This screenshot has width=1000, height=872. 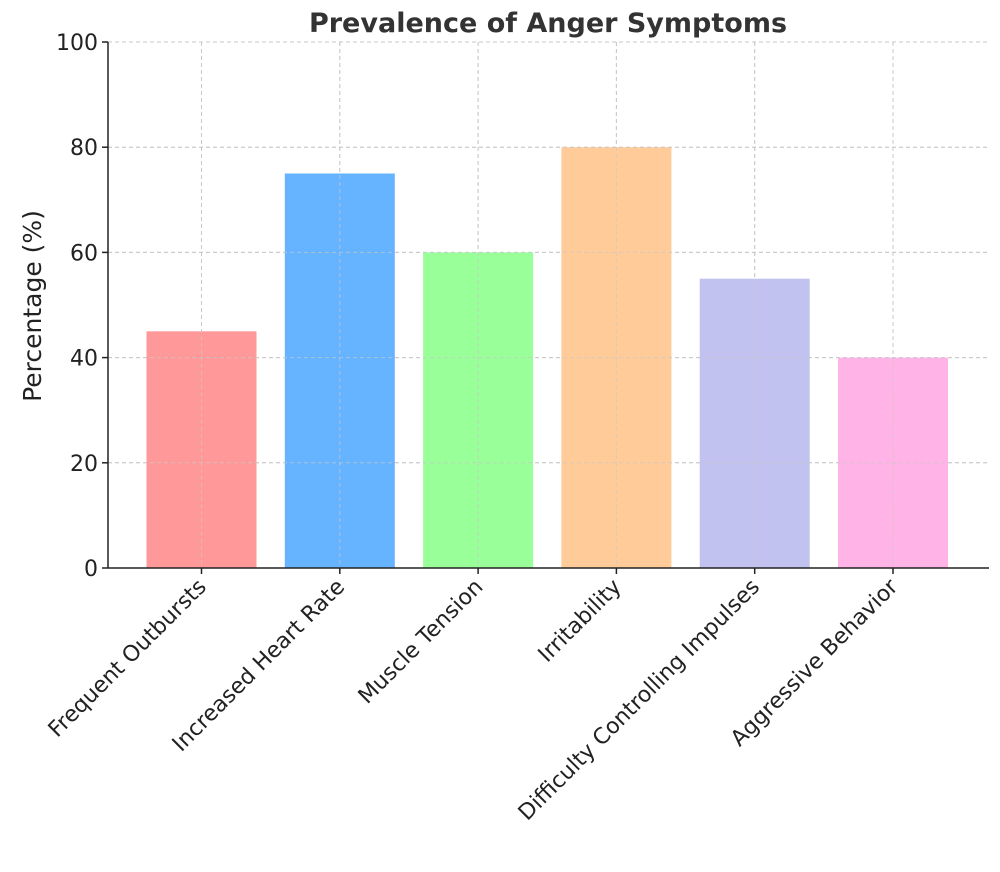 I want to click on y-tick-label: 100, so click(x=77, y=43).